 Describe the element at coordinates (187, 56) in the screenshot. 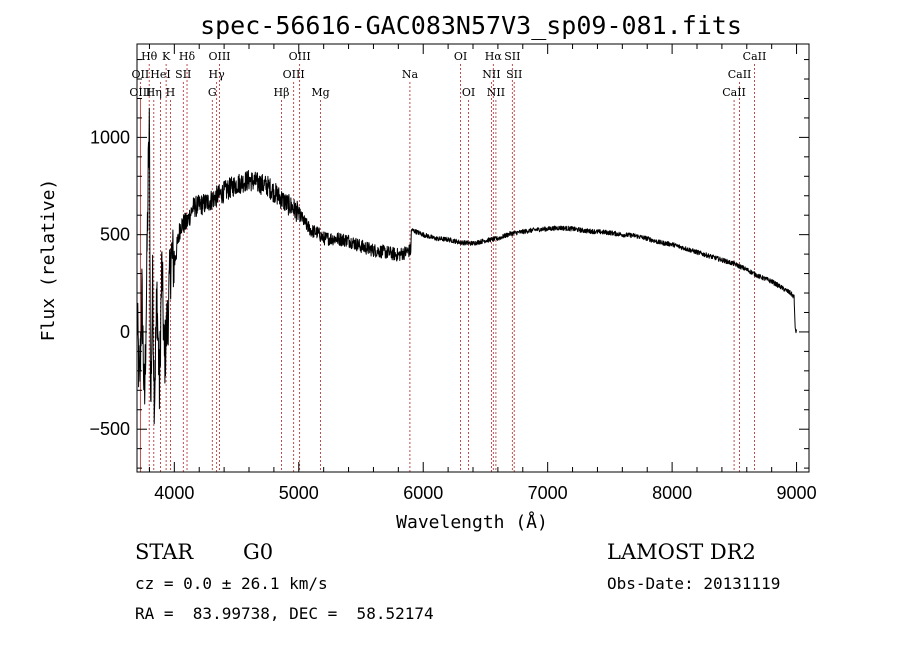

I see `line-label: Hδ` at that location.